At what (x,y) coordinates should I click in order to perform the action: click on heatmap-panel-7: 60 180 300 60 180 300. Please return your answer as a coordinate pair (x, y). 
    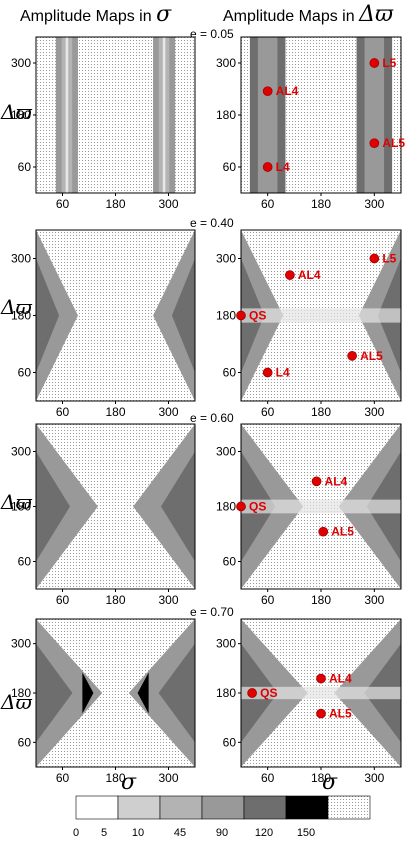
    Looking at the image, I should click on (103, 701).